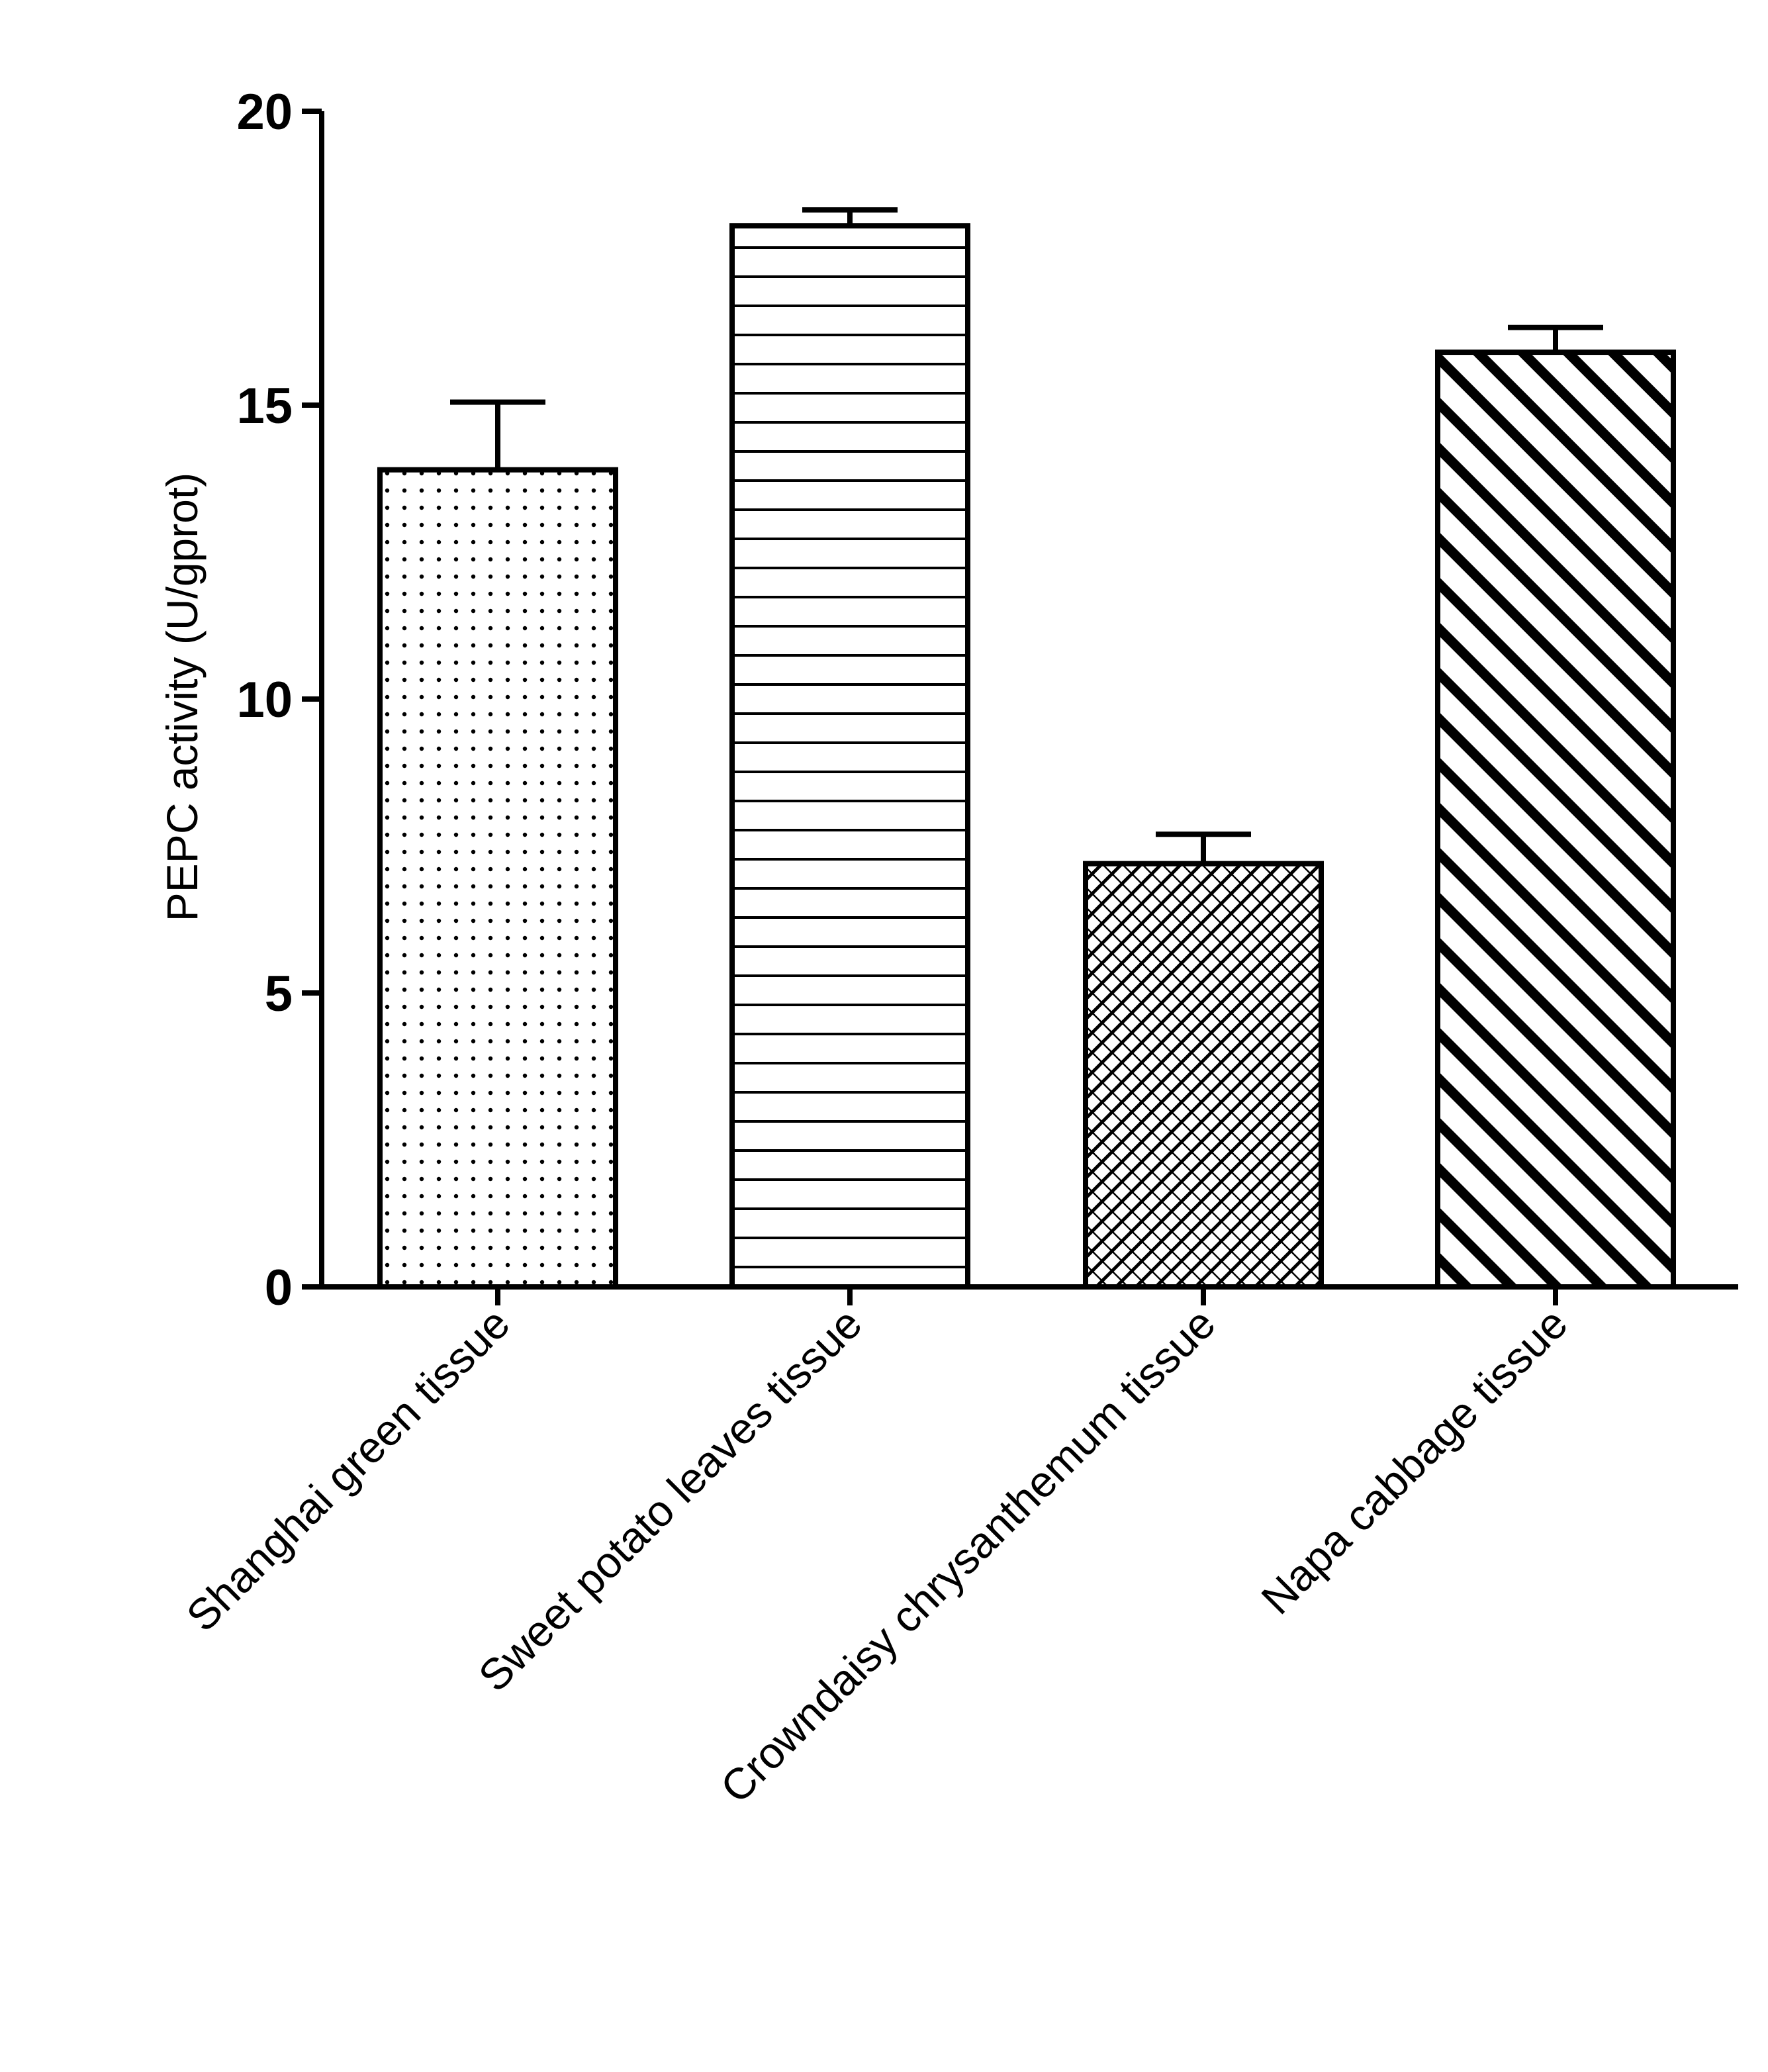 Image resolution: width=1768 pixels, height=2072 pixels. What do you see at coordinates (670, 1500) in the screenshot?
I see `x-category-label: Sweet potato leaves tissue` at bounding box center [670, 1500].